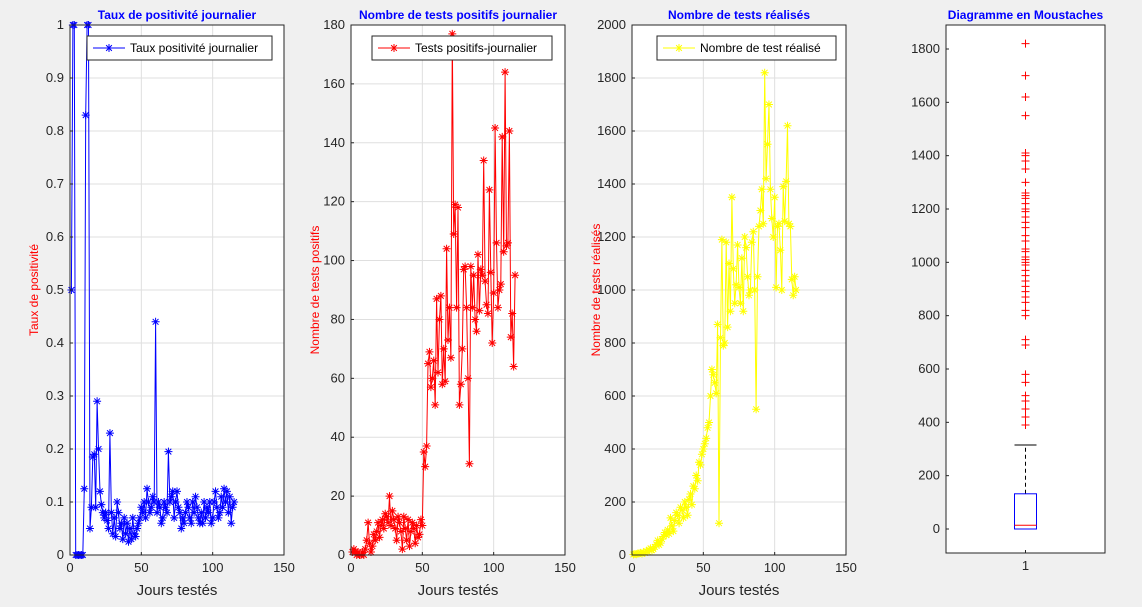 Image resolution: width=1142 pixels, height=607 pixels. Describe the element at coordinates (194, 48) in the screenshot. I see `legend-label: Taux positivité journalier` at that location.